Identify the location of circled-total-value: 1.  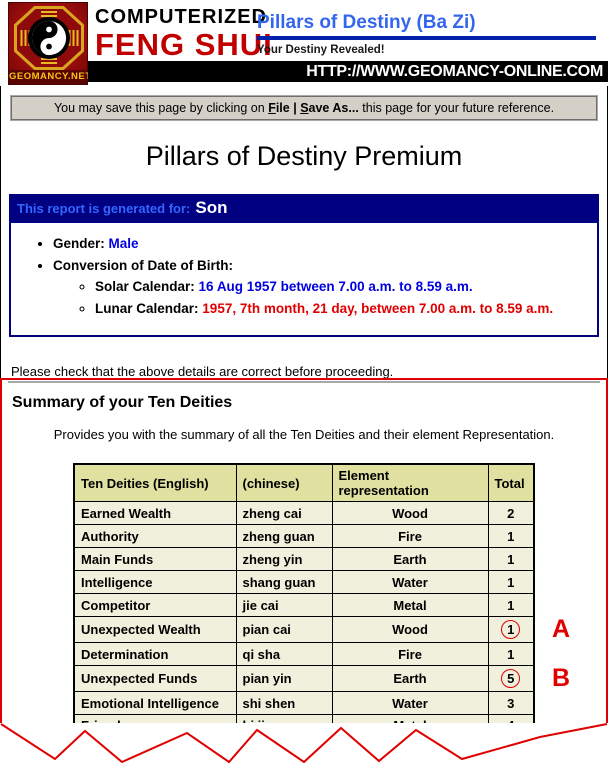
(511, 629).